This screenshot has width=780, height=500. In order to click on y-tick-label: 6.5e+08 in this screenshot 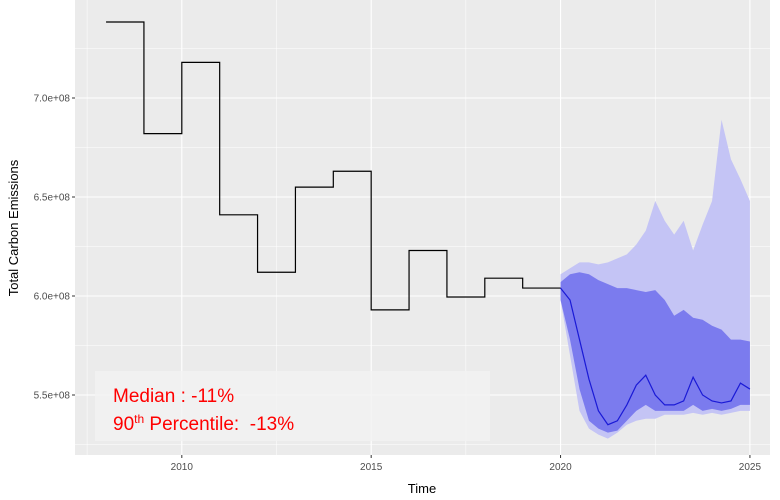, I will do `click(52, 198)`.